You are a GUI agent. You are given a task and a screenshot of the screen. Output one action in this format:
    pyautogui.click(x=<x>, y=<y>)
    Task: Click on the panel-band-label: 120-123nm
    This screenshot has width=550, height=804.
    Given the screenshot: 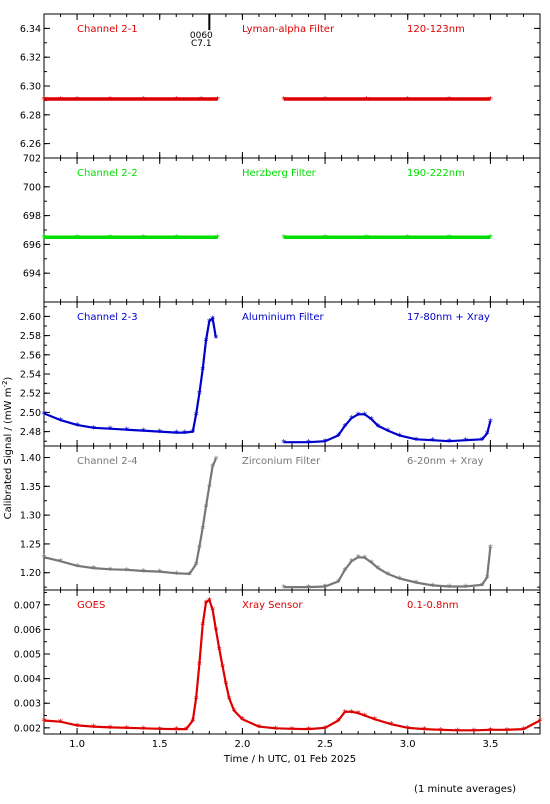 What is the action you would take?
    pyautogui.click(x=436, y=29)
    